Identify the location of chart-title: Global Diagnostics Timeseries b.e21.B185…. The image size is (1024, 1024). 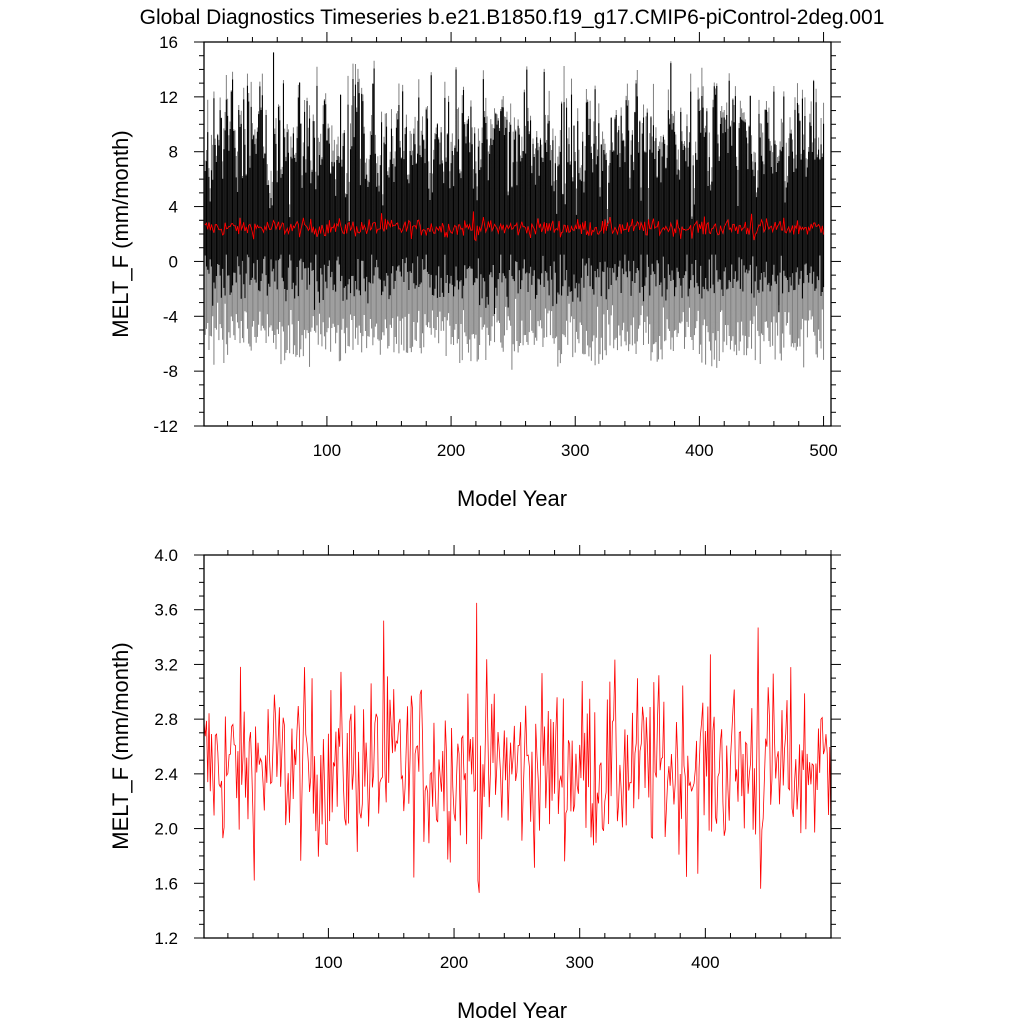
(512, 17).